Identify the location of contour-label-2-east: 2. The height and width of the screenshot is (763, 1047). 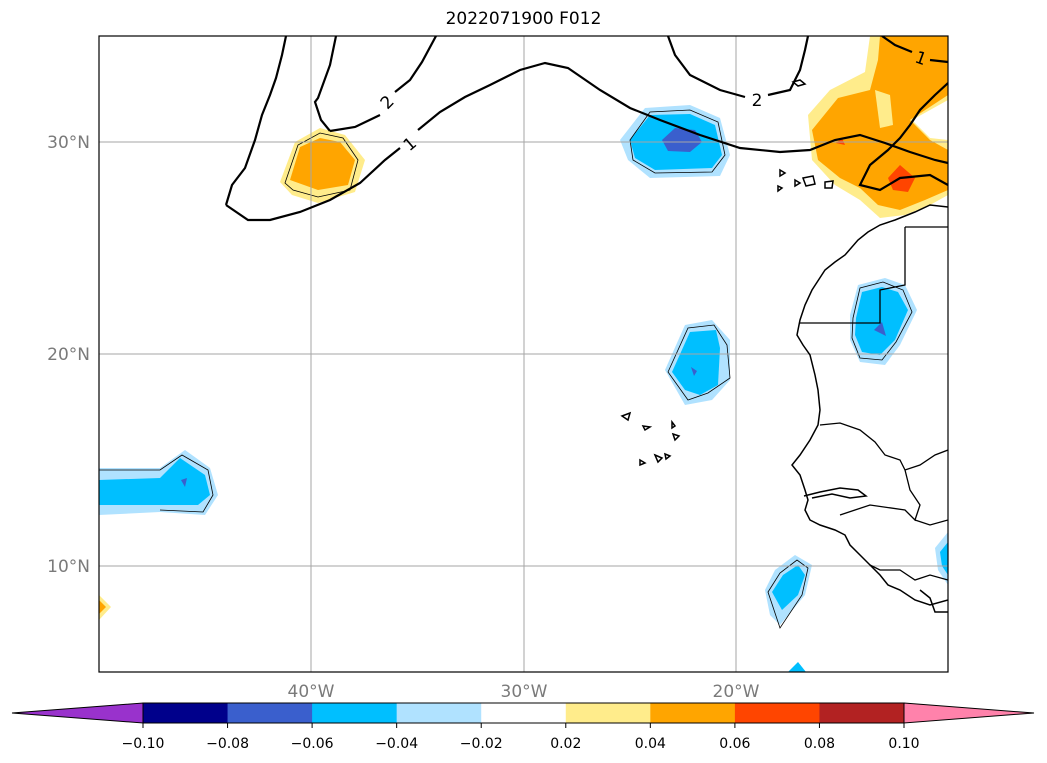
(757, 101).